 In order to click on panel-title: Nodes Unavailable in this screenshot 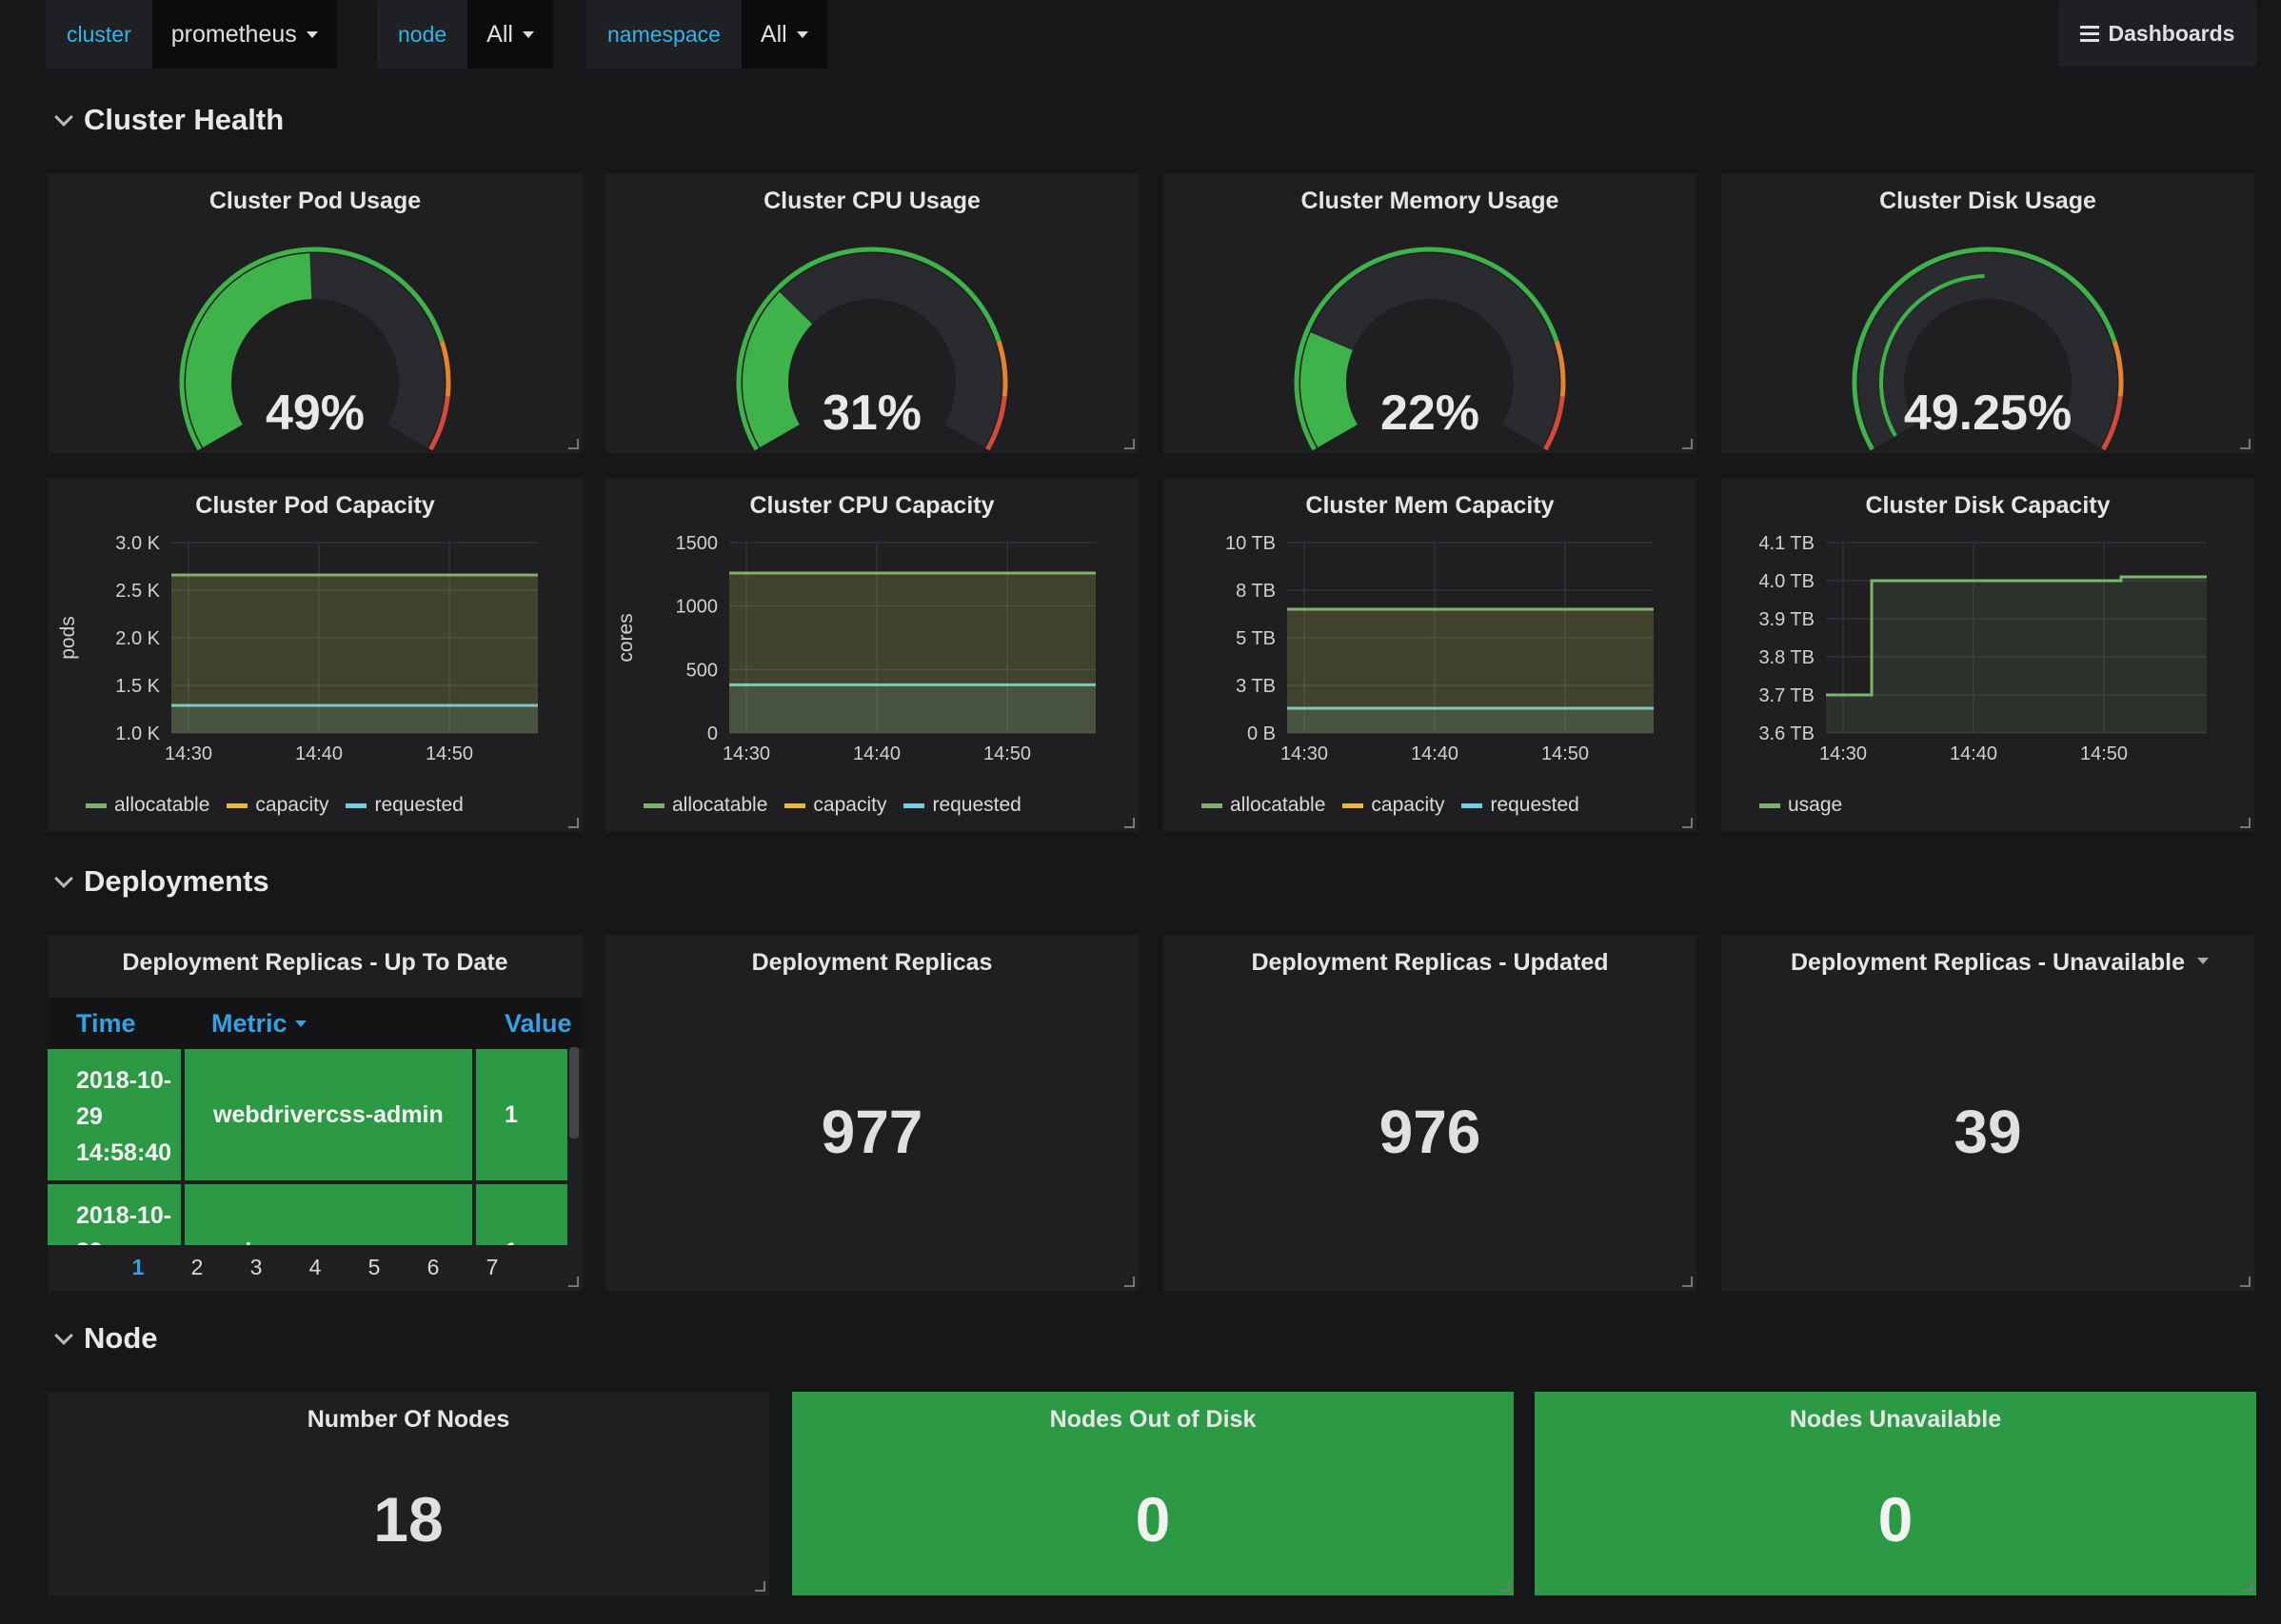, I will do `click(1895, 1419)`.